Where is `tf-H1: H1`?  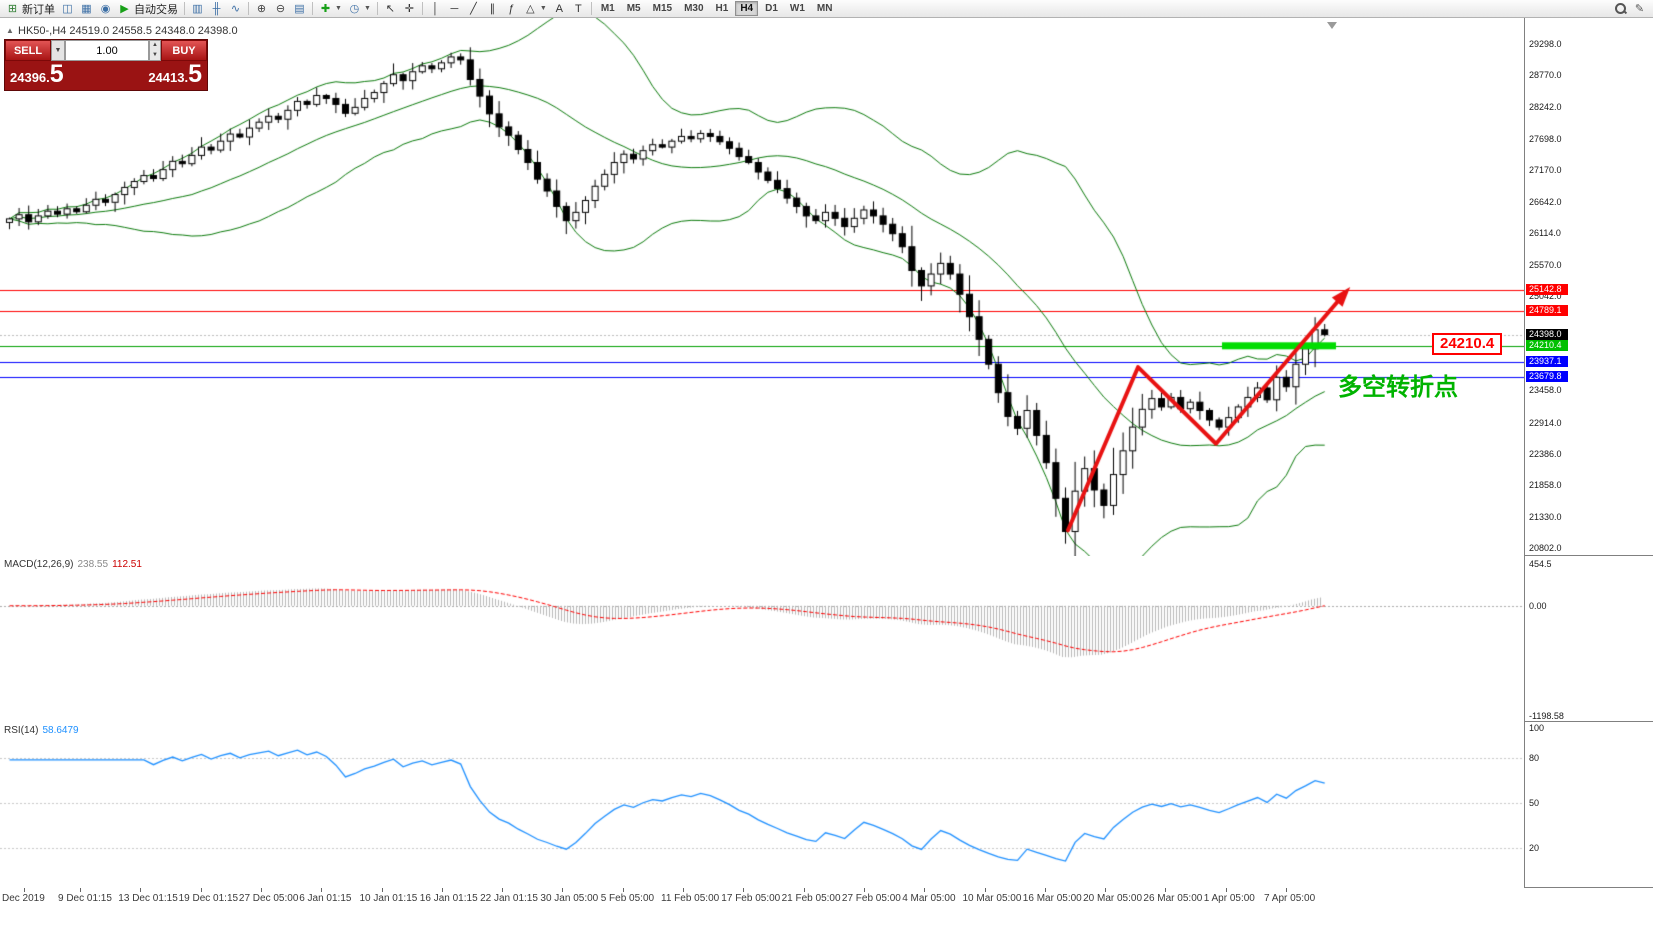 tf-H1: H1 is located at coordinates (722, 8).